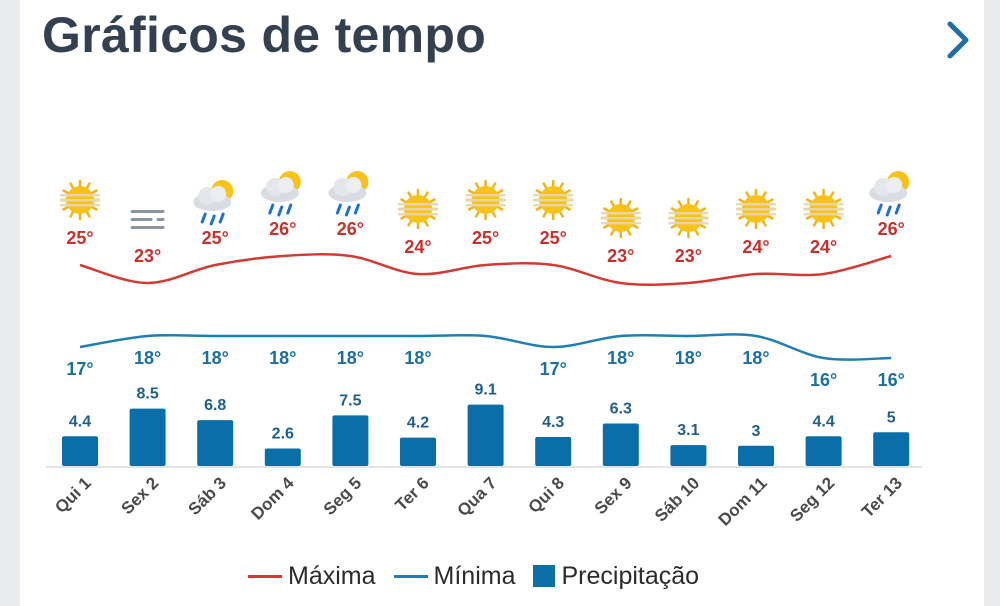  I want to click on x-tick-label: Qui 1, so click(72, 494).